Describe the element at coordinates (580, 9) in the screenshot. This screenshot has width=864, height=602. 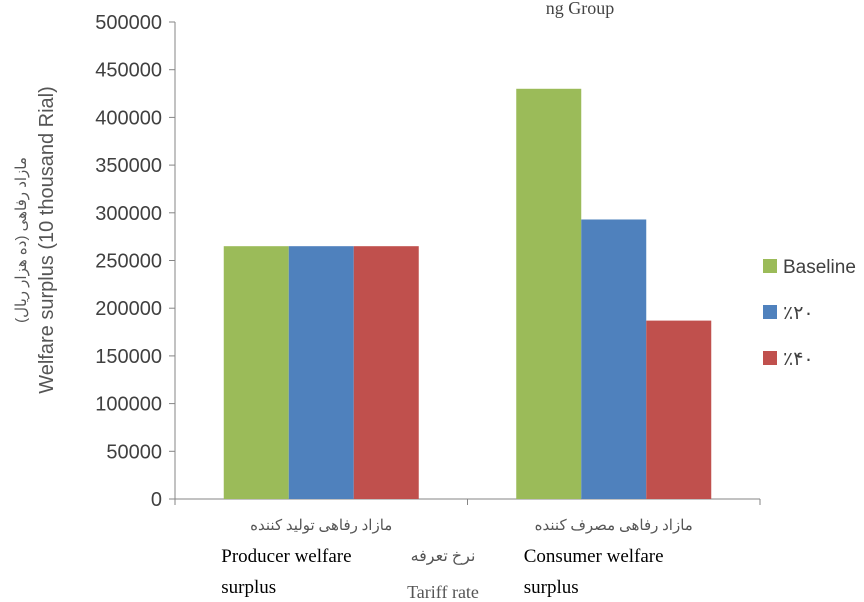
I see `chart-title: ng Group` at that location.